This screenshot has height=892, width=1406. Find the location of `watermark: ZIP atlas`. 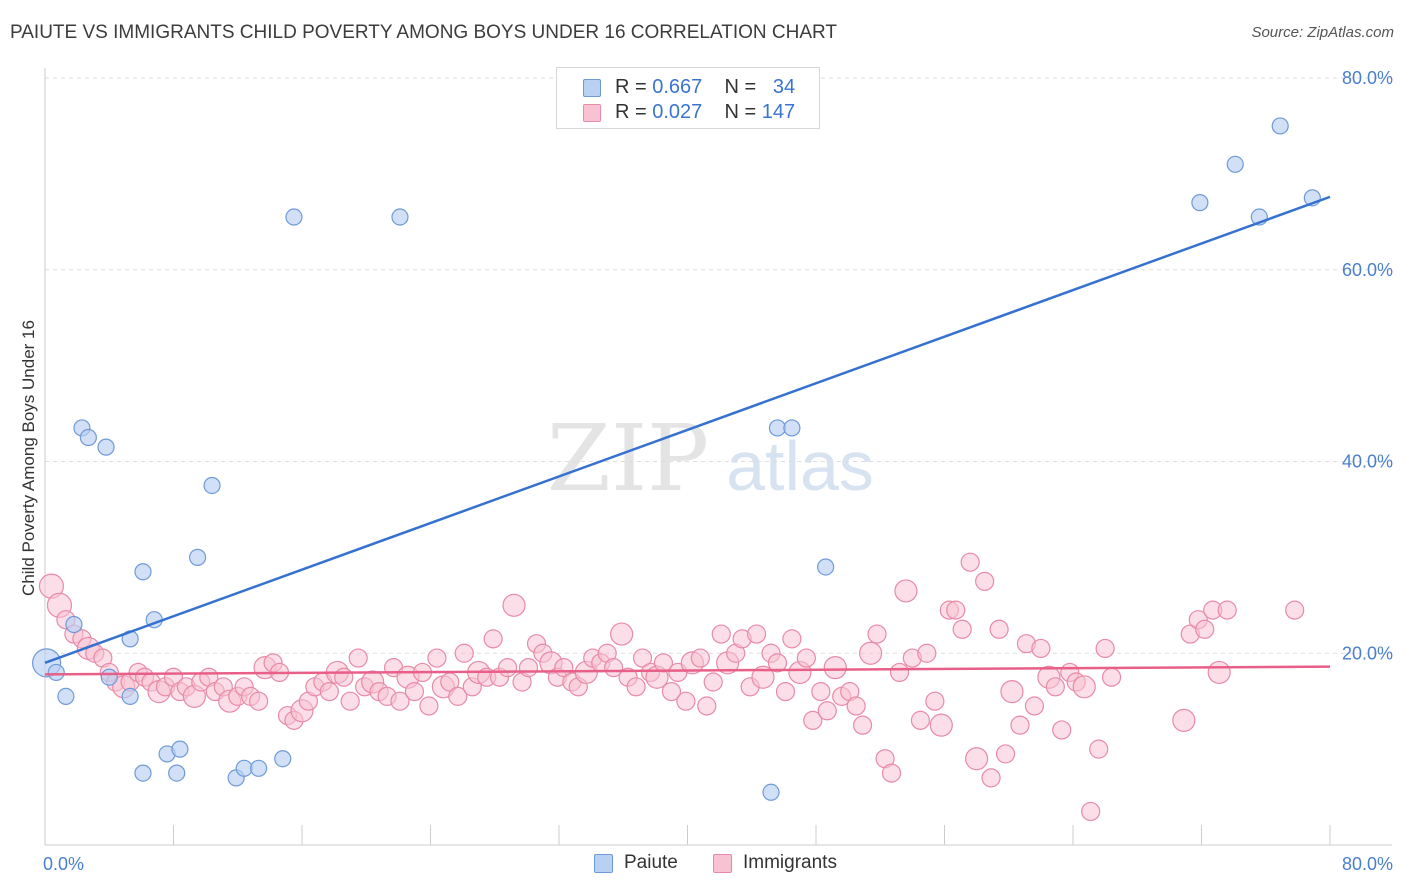

watermark: ZIP atlas is located at coordinates (710, 458).